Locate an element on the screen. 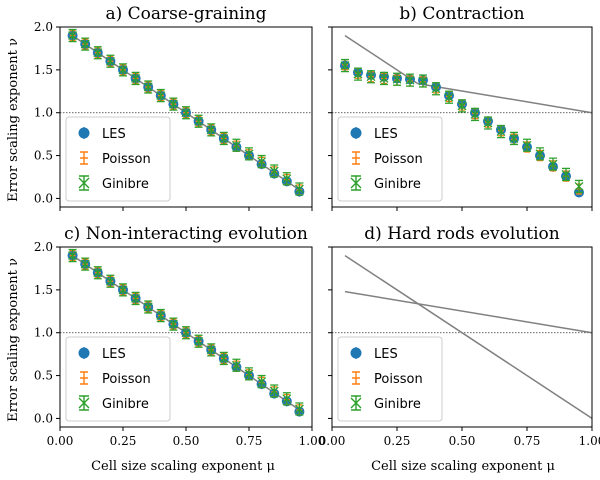 The image size is (600, 480). panel-d-legend: LES Poisson Ginibre is located at coordinates (390, 379).